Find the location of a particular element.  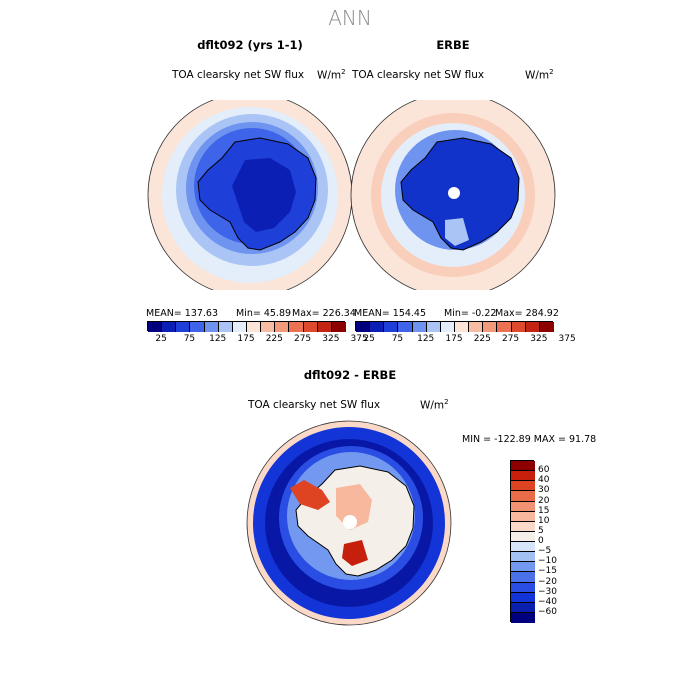

panel3-colorbar is located at coordinates (522, 541).